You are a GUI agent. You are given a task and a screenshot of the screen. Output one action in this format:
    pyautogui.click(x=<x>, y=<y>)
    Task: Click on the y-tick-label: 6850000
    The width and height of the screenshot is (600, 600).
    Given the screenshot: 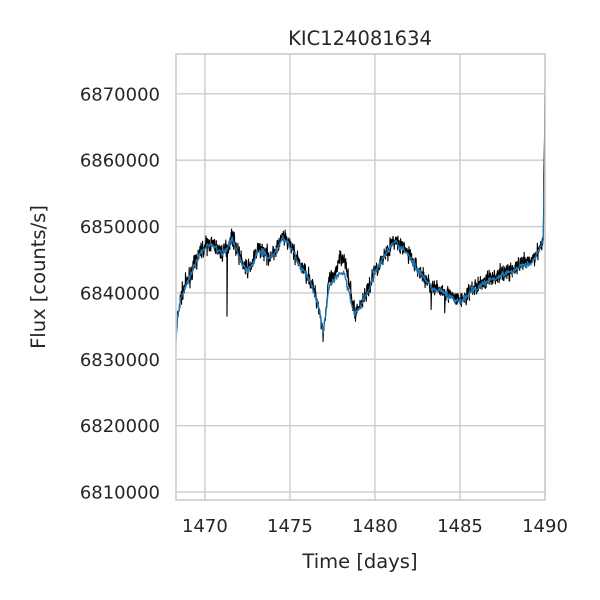 What is the action you would take?
    pyautogui.click(x=120, y=227)
    